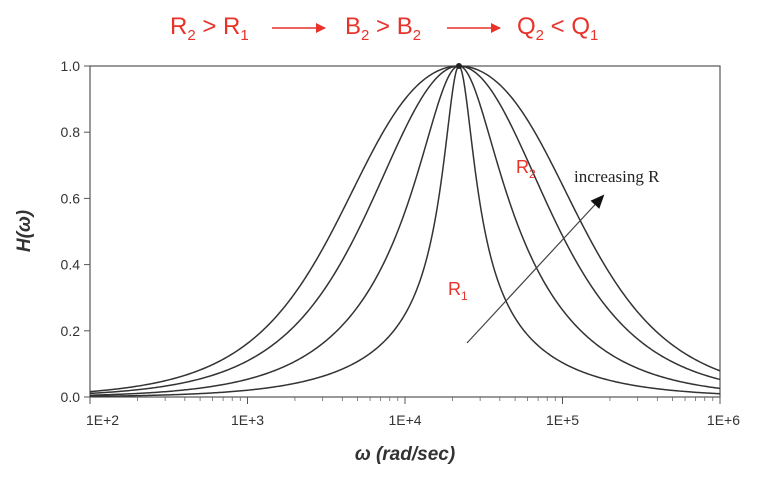  What do you see at coordinates (71, 331) in the screenshot?
I see `y-tick-label: 0.2` at bounding box center [71, 331].